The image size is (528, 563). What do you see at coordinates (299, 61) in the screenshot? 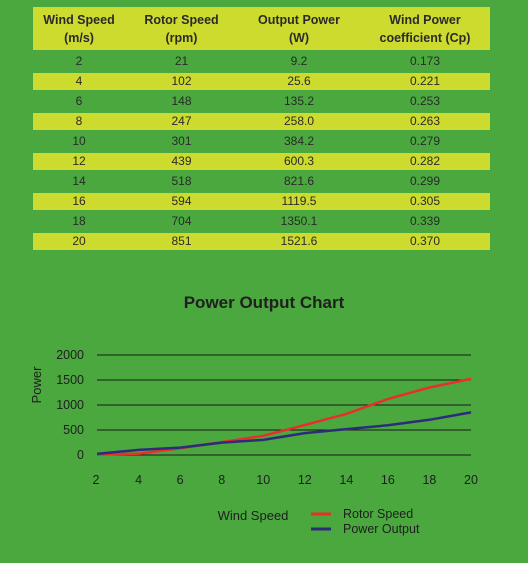
I see `table-cell: 9.2` at bounding box center [299, 61].